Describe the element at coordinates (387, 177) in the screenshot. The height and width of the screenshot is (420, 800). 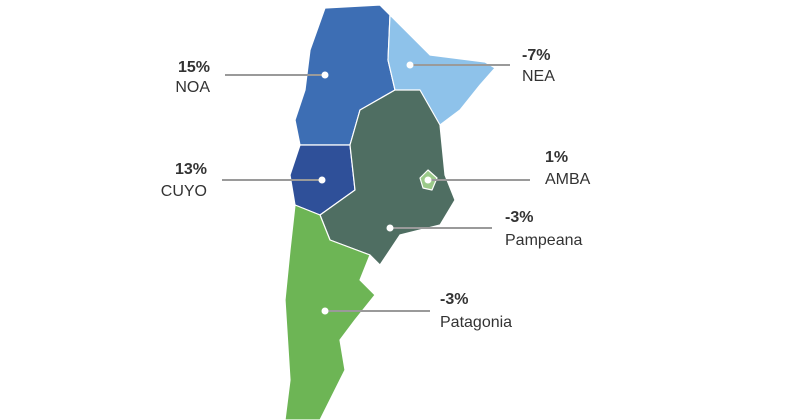
I see `region-pampeana` at that location.